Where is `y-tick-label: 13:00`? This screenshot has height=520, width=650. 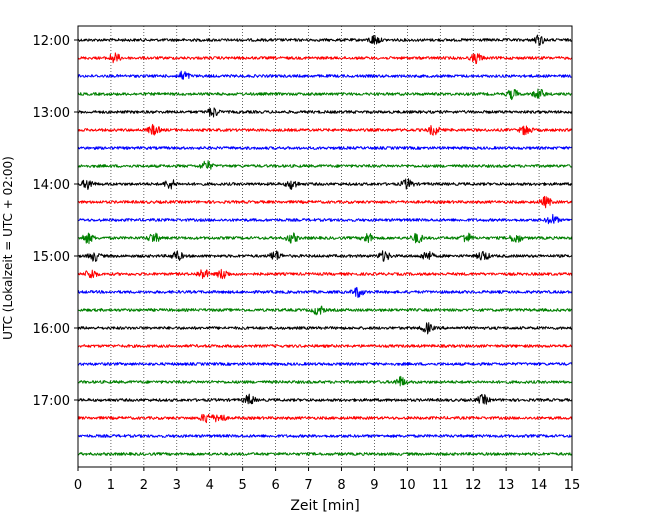
y-tick-label: 13:00 is located at coordinates (51, 113).